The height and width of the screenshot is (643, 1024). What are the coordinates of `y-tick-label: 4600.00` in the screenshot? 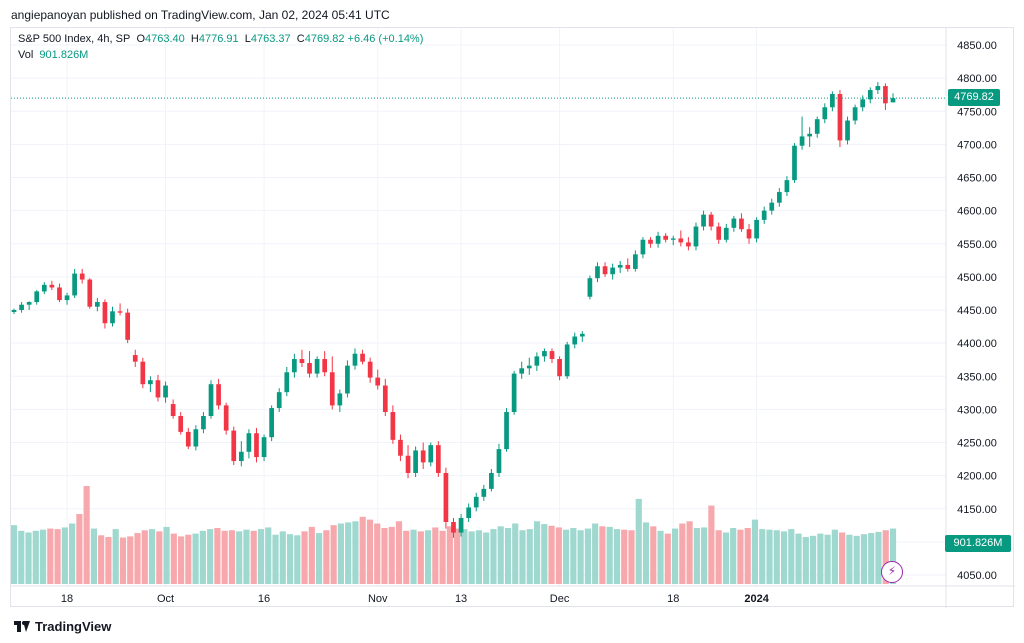 It's located at (977, 212).